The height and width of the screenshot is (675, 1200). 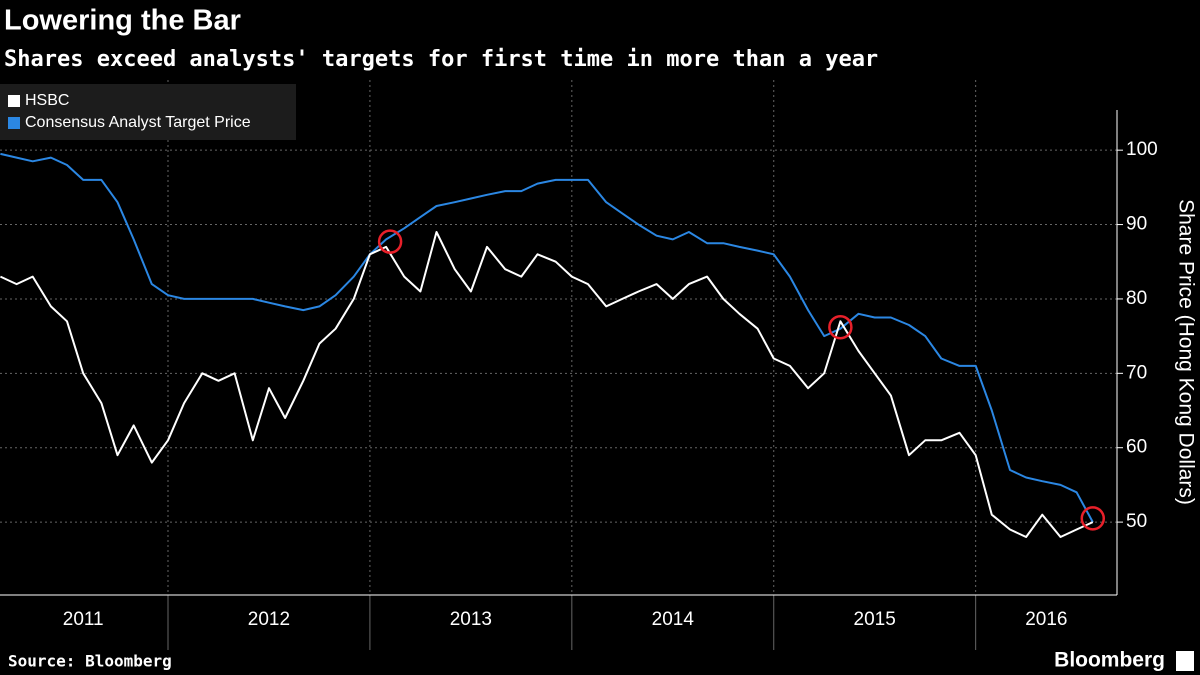 I want to click on y-axis-label: Share Price (Hong Kong Dollars), so click(x=1185, y=352).